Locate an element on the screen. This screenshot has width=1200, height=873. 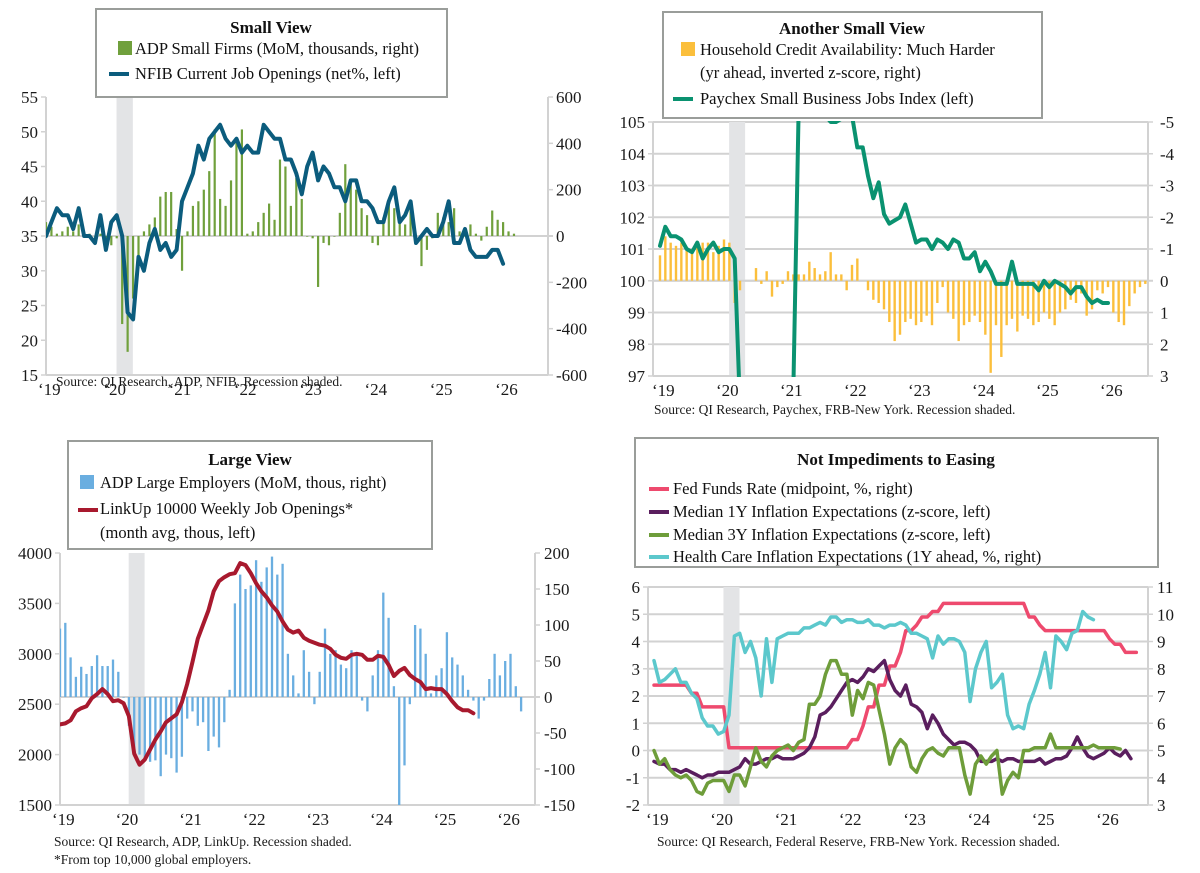
left-tick-label: 104 is located at coordinates (633, 154).